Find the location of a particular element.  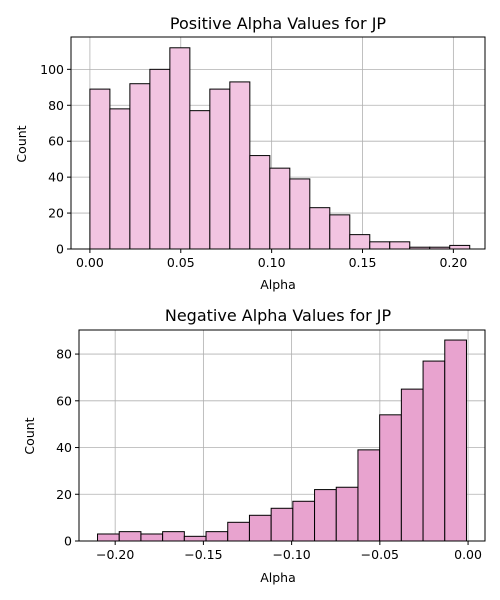

x-tick-label: 0.05 is located at coordinates (181, 262).